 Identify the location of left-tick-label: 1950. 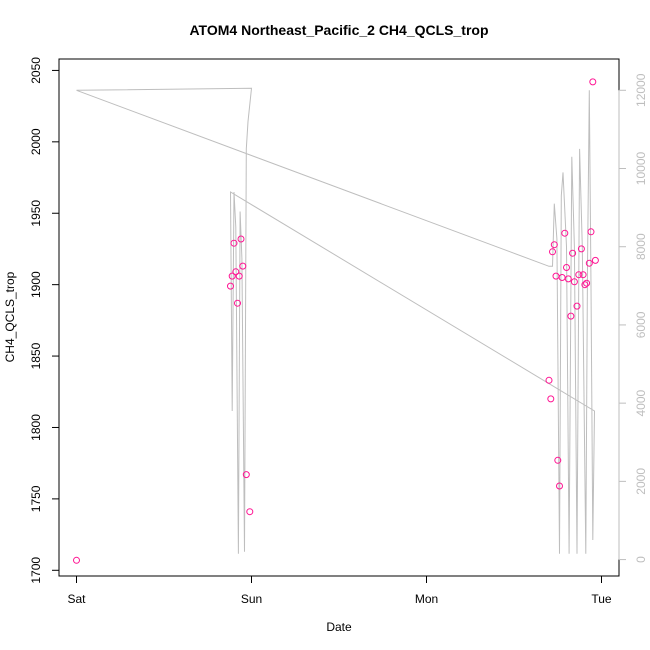
(36, 213).